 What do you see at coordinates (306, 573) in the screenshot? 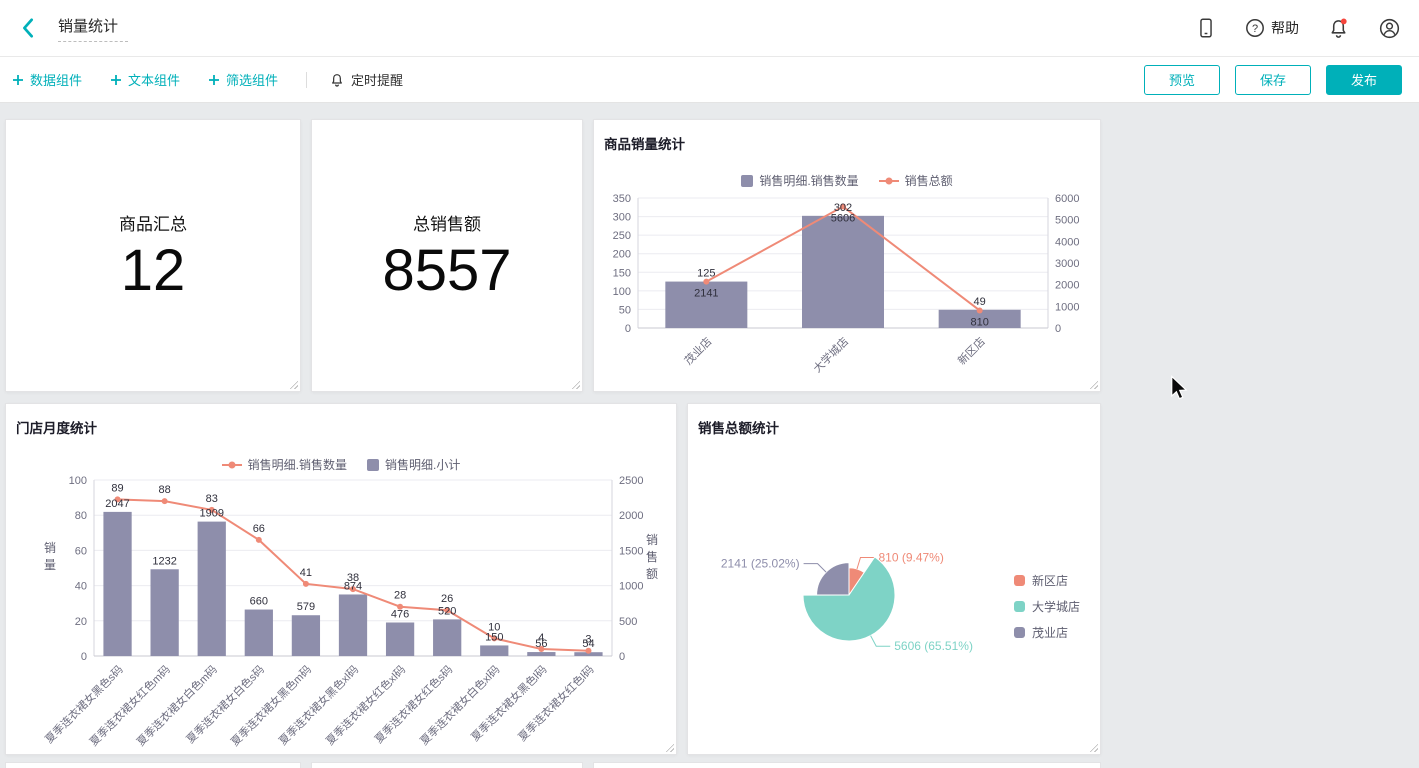
I see `svg-text: 41` at bounding box center [306, 573].